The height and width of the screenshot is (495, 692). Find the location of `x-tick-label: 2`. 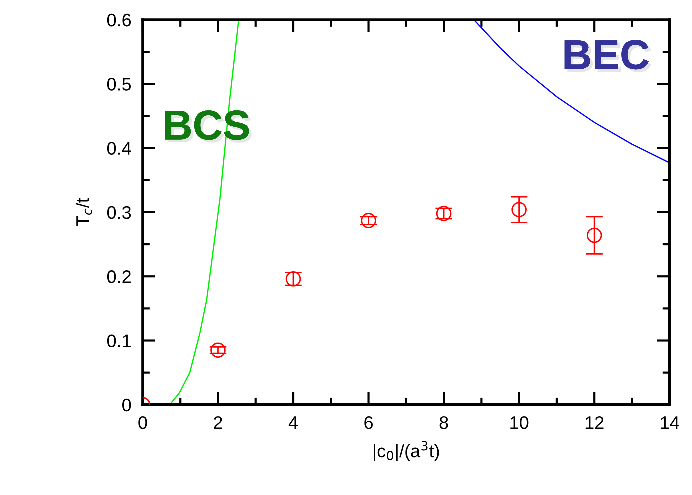

x-tick-label: 2 is located at coordinates (218, 423).